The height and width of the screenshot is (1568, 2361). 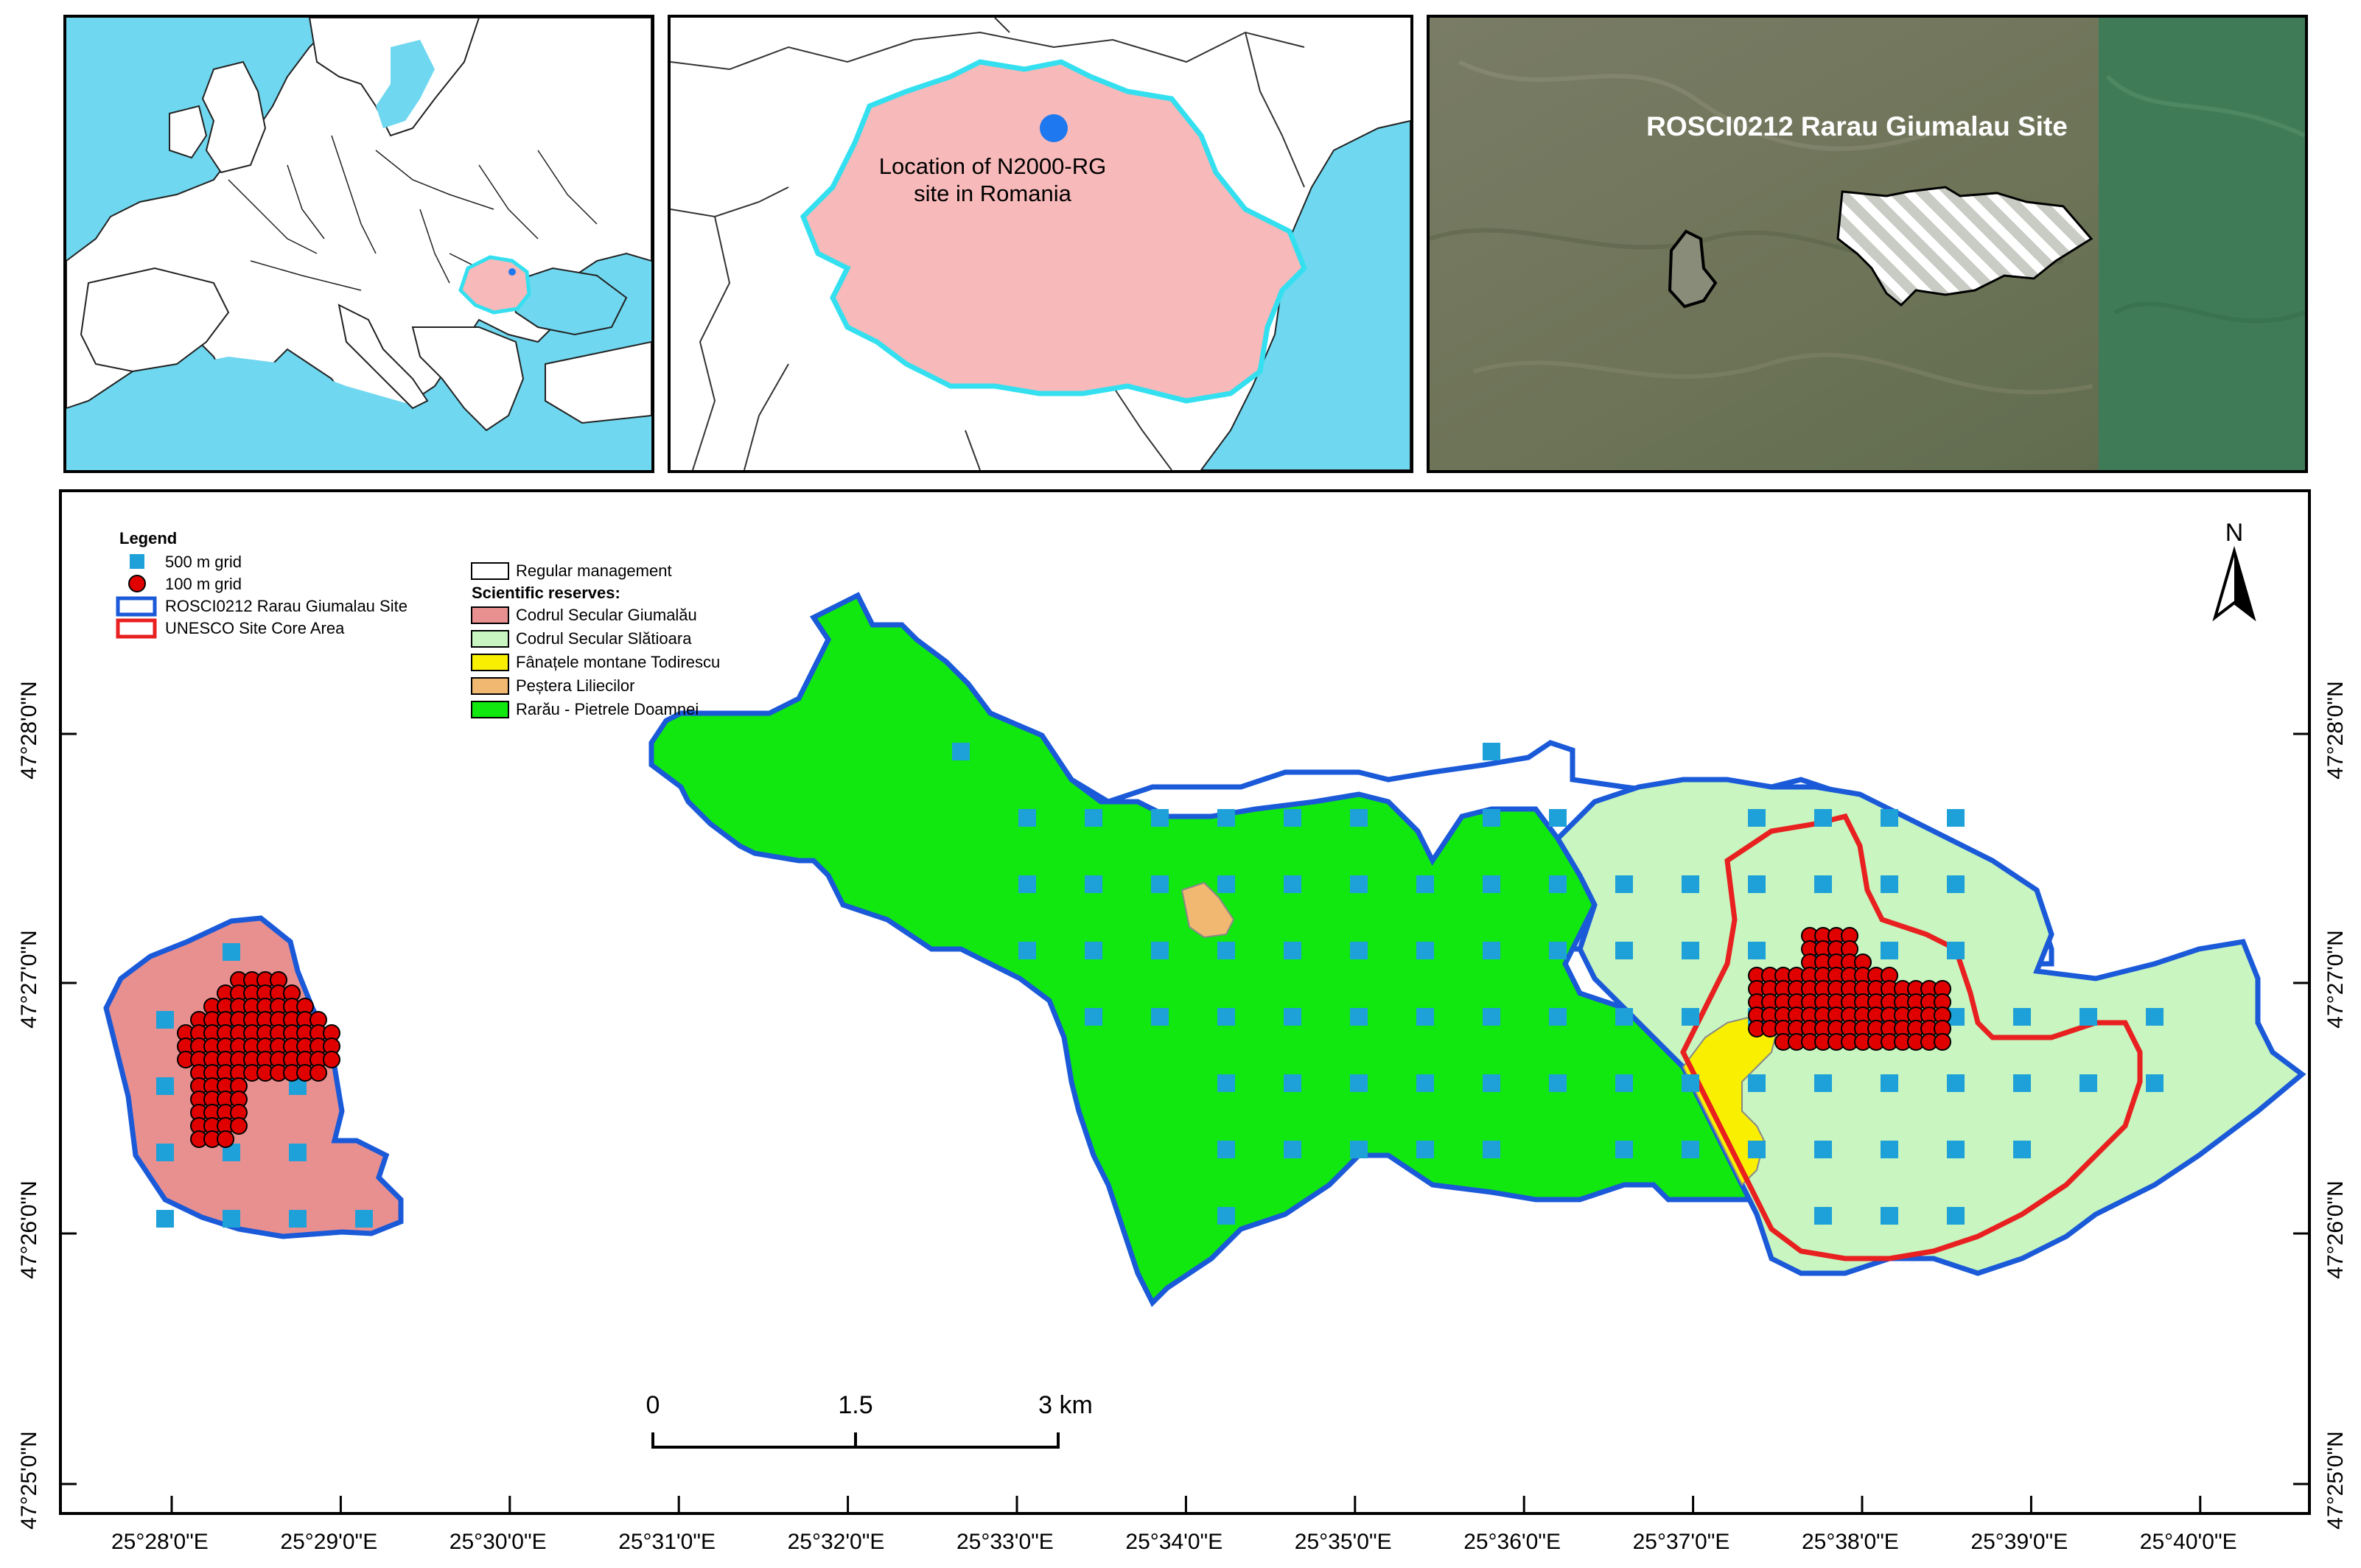 I want to click on latitude-tick-label: 47°28'0"N, so click(x=2335, y=730).